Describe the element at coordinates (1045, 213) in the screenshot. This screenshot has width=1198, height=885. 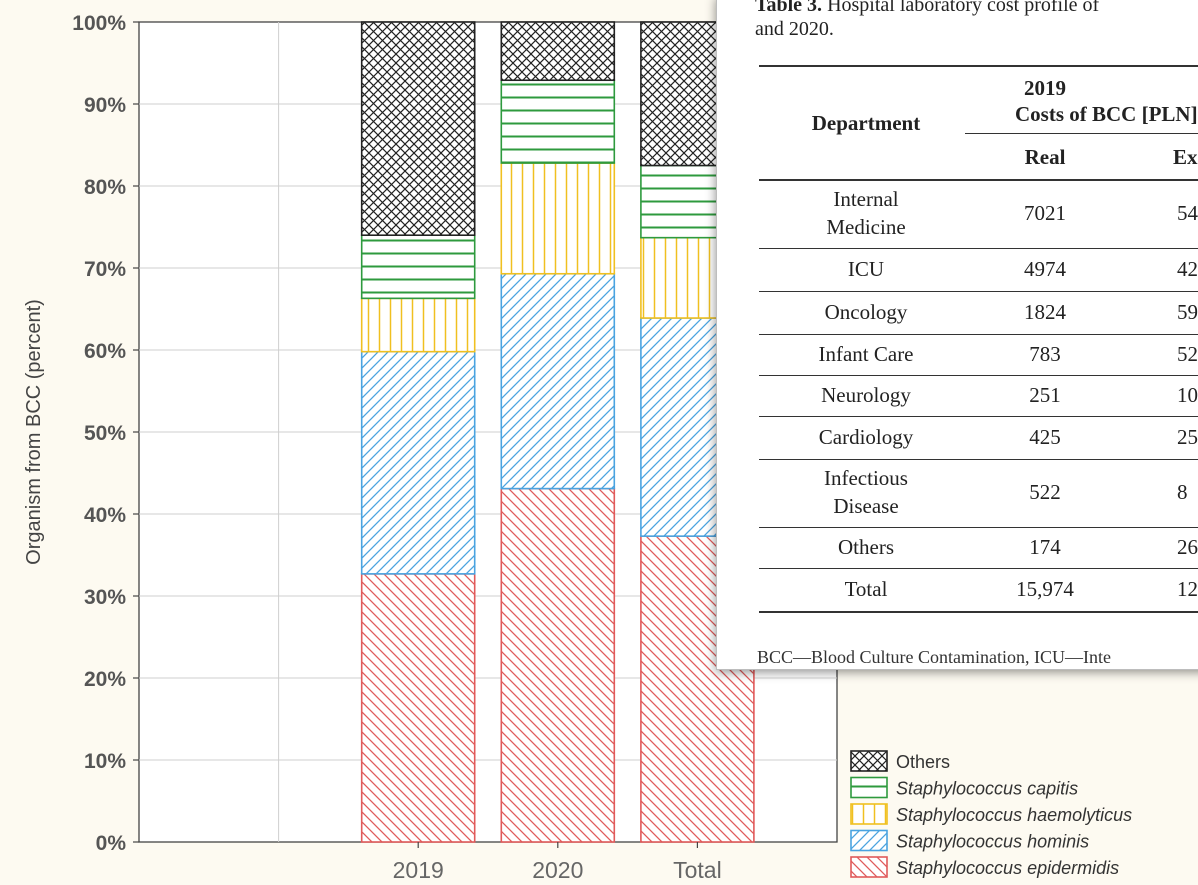
I see `row-real-cost: 7021` at that location.